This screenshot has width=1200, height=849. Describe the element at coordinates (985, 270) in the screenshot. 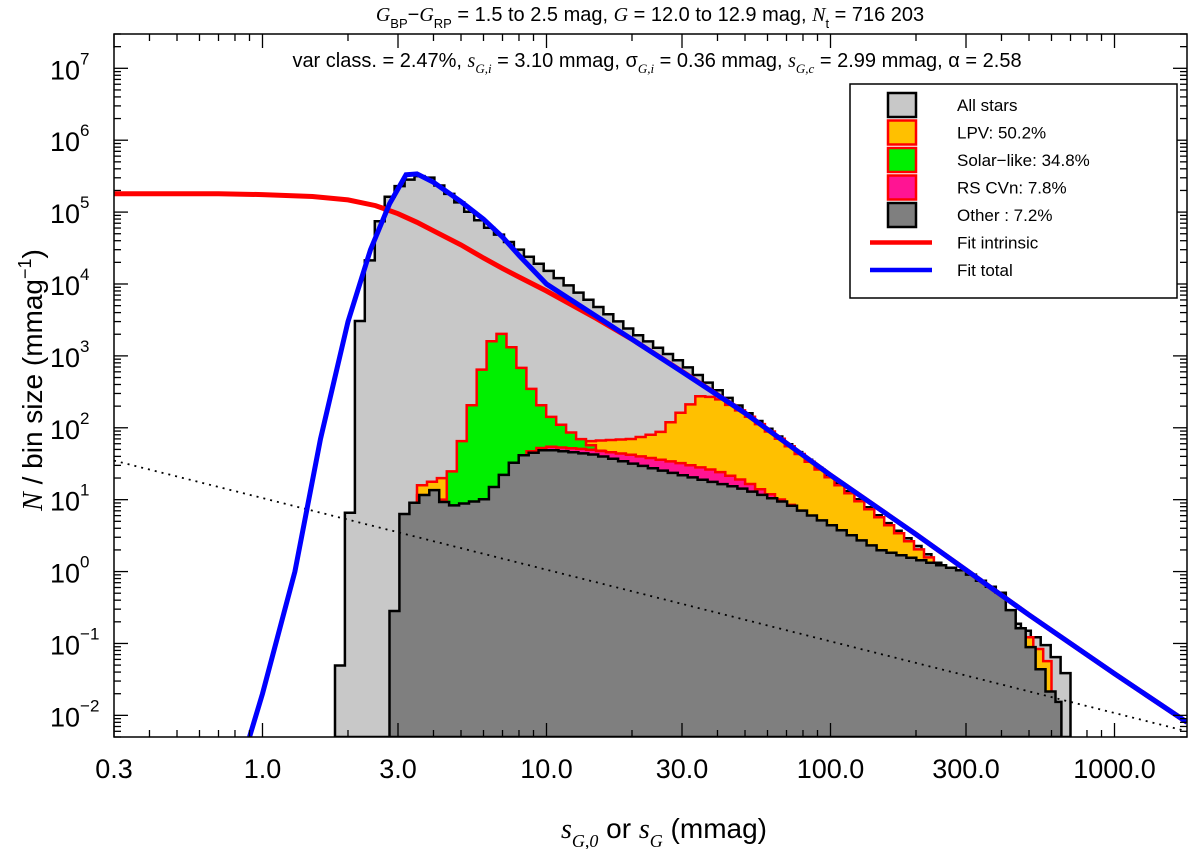

I see `legend-label: Fit total` at that location.